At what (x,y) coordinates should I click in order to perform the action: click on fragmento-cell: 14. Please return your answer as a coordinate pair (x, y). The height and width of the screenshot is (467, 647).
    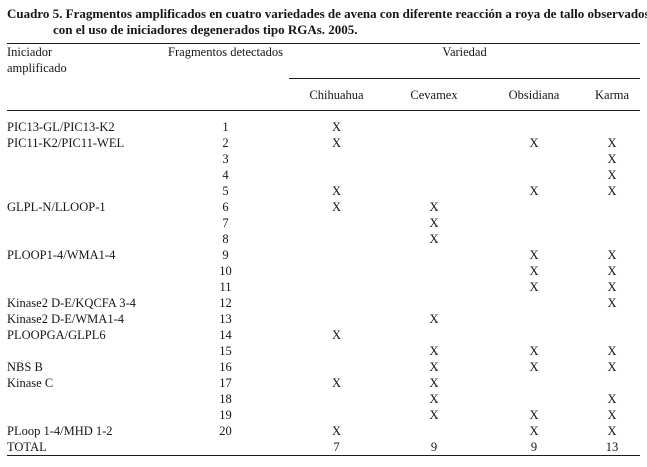
    Looking at the image, I should click on (225, 335).